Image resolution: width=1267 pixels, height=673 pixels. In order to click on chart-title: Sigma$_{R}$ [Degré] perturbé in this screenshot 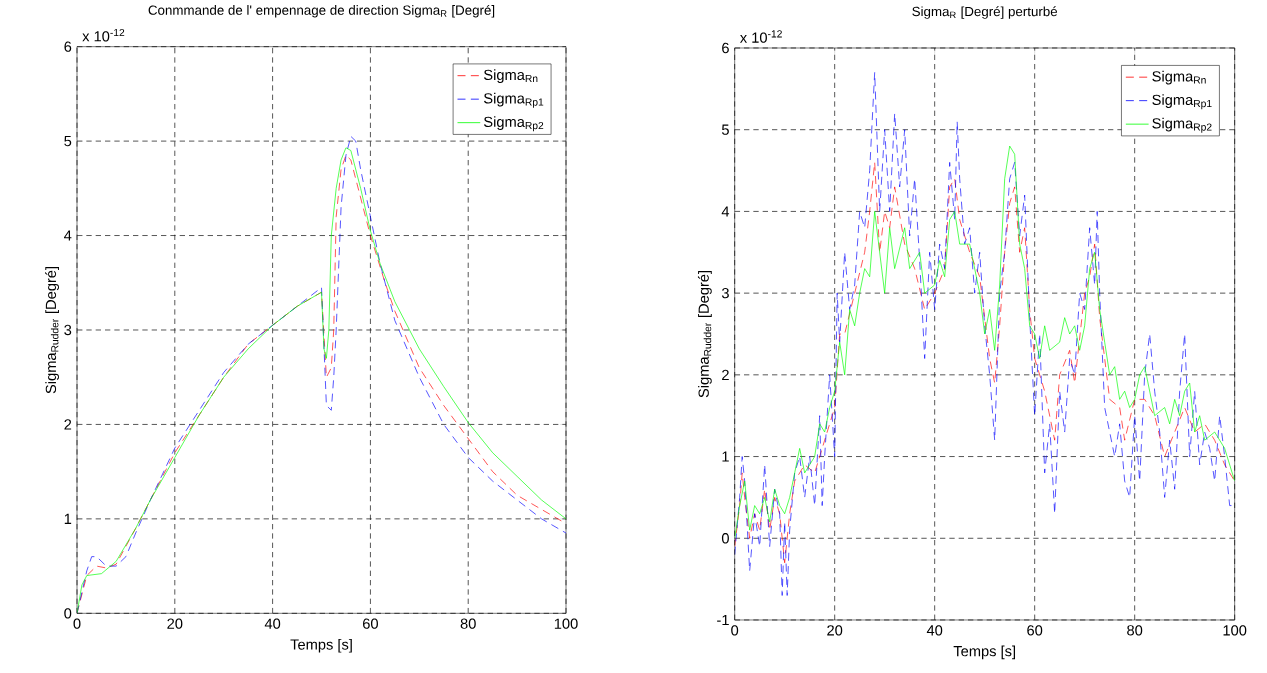, I will do `click(985, 12)`.